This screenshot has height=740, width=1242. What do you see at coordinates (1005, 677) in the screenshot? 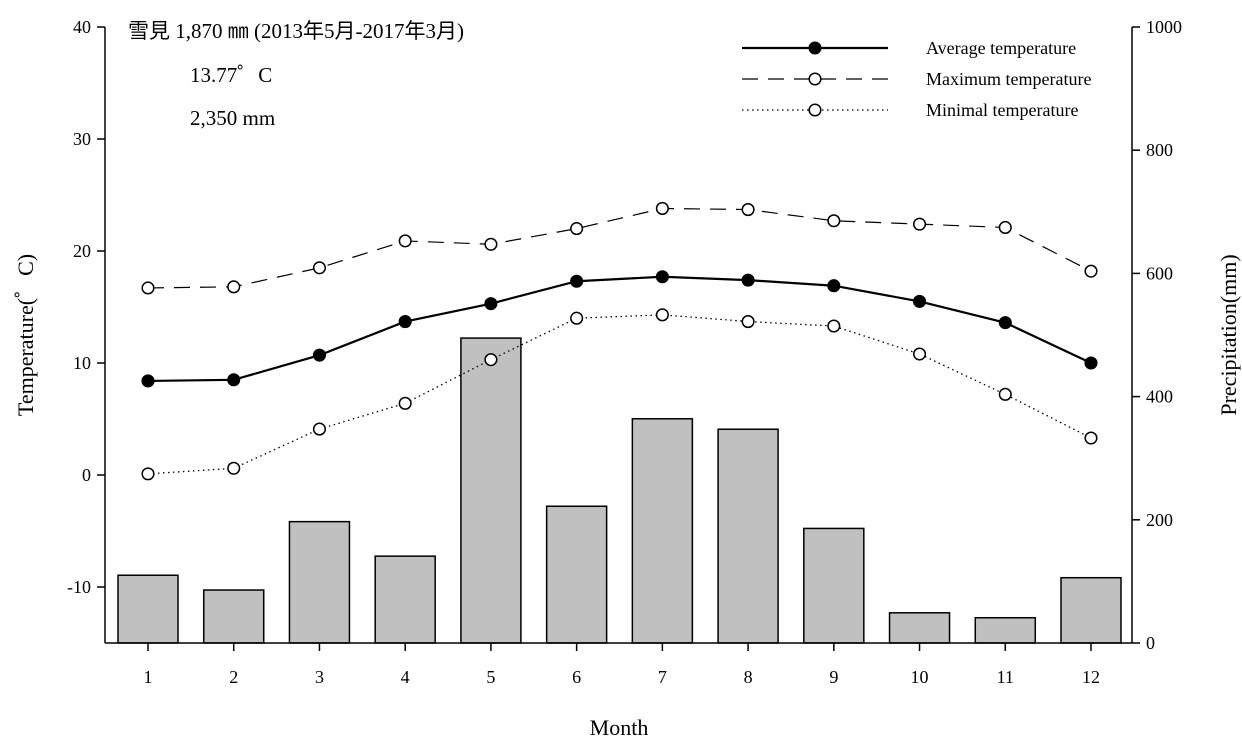
I see `x-tick-label: 11` at bounding box center [1005, 677].